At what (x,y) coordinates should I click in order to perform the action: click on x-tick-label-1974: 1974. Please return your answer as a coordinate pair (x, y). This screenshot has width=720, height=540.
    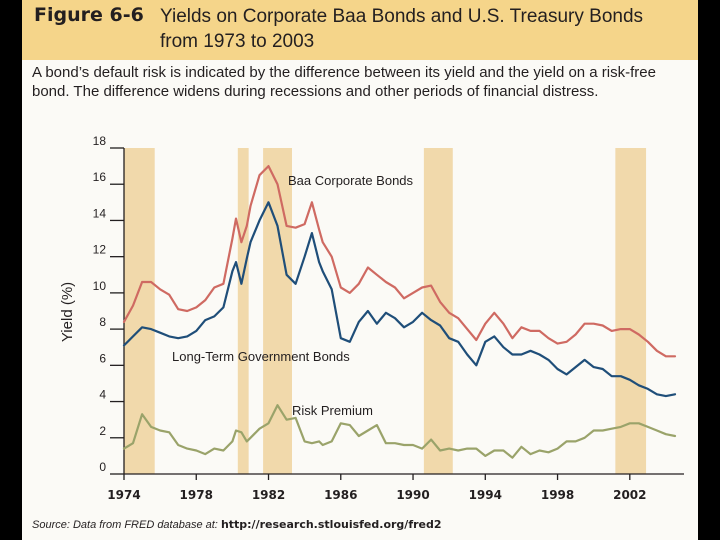
    Looking at the image, I should click on (123, 495).